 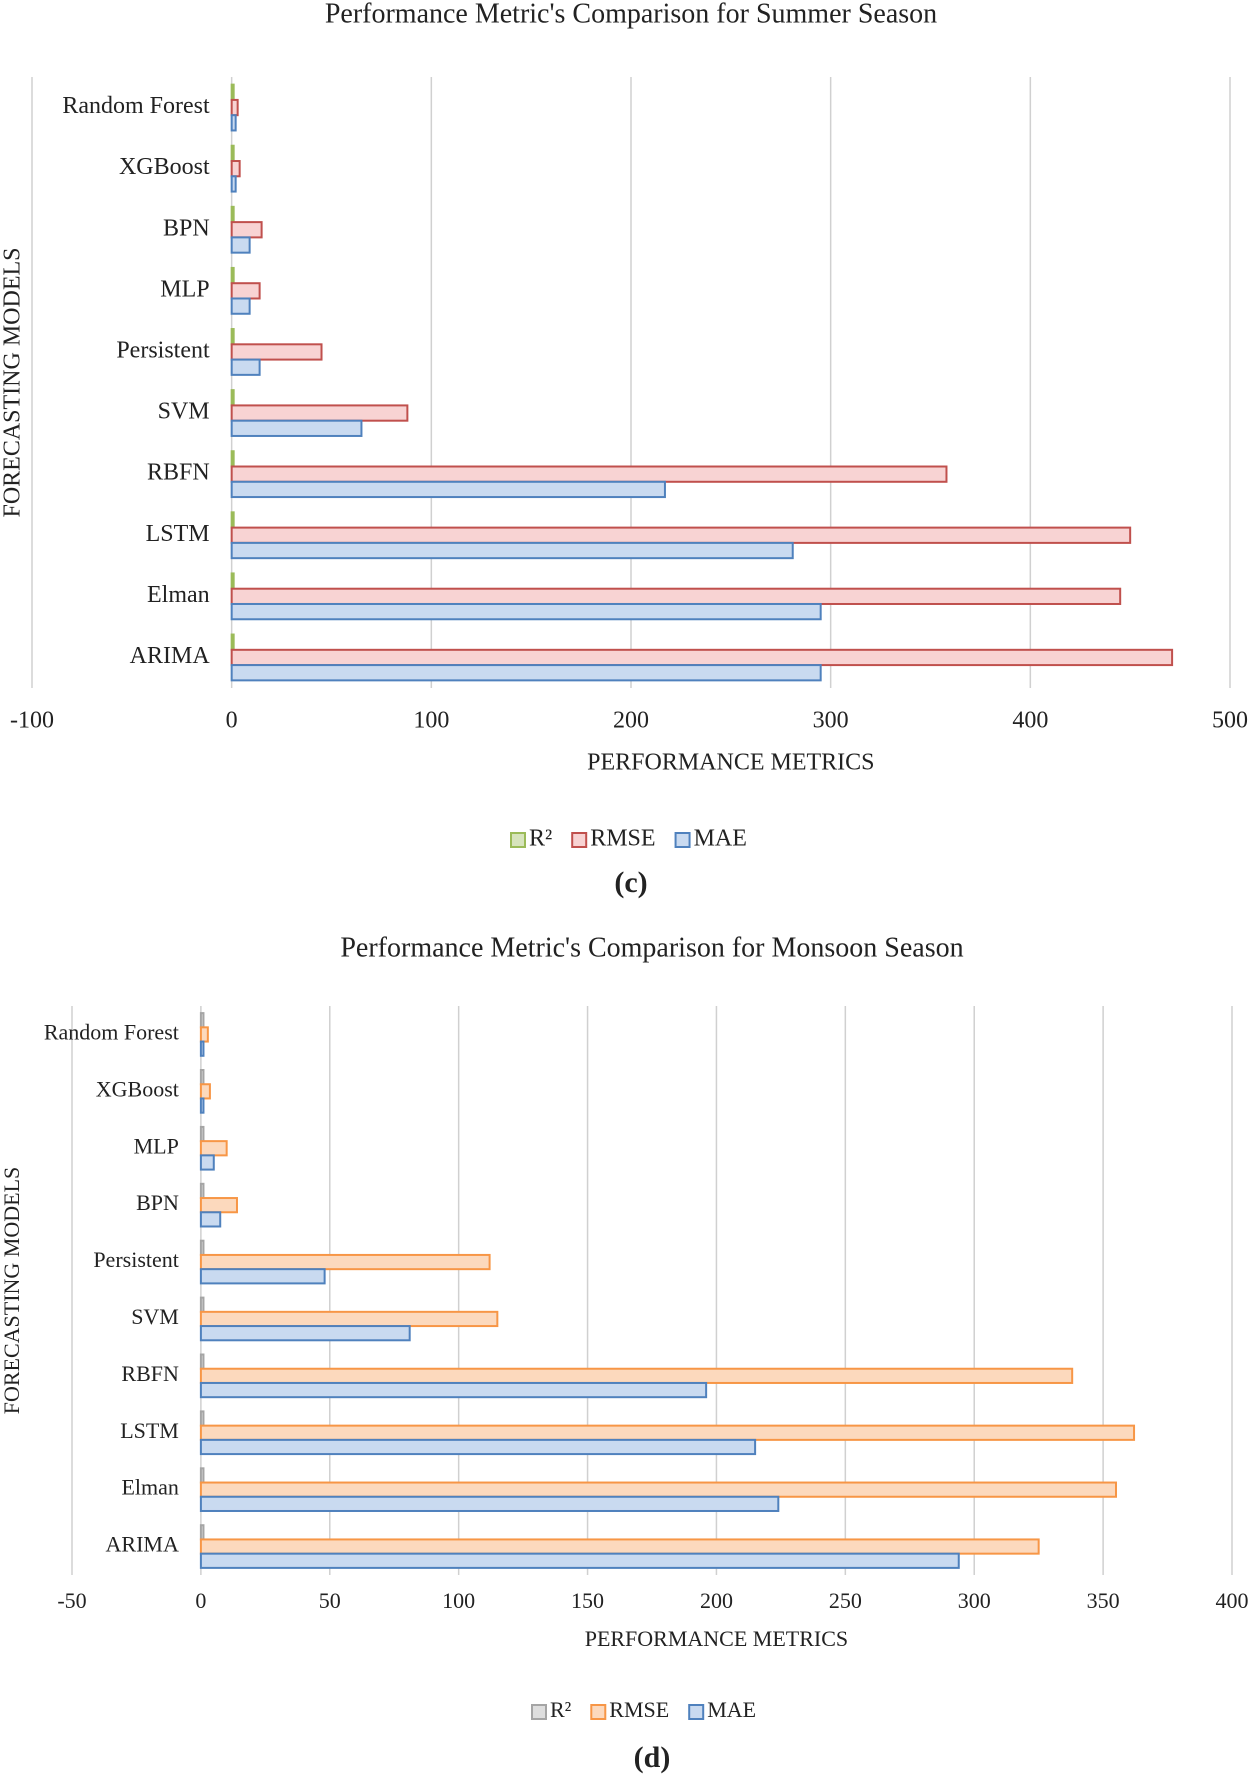 I want to click on x-tick-label: 350, so click(x=1103, y=1600).